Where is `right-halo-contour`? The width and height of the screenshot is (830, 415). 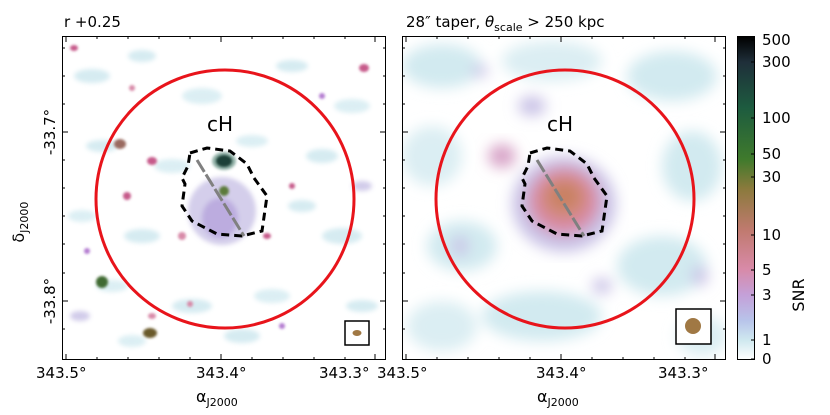
right-halo-contour is located at coordinates (564, 192).